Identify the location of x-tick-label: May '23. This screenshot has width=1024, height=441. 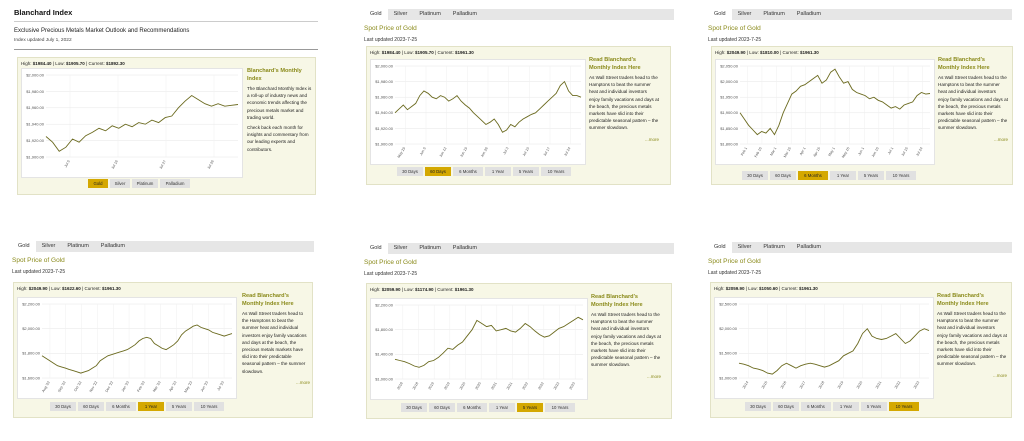
(189, 387).